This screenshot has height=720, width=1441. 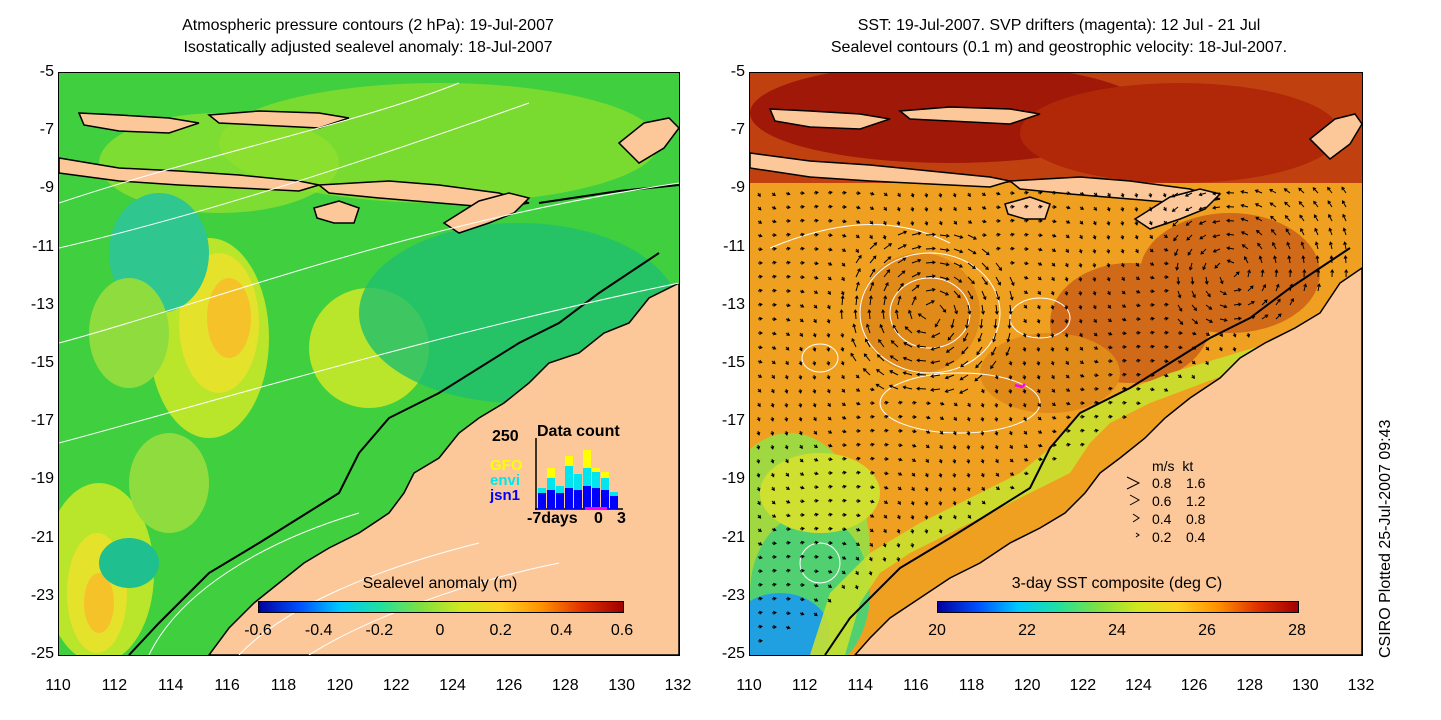 What do you see at coordinates (1173, 466) in the screenshot?
I see `velocity-legend-header: m/s kt` at bounding box center [1173, 466].